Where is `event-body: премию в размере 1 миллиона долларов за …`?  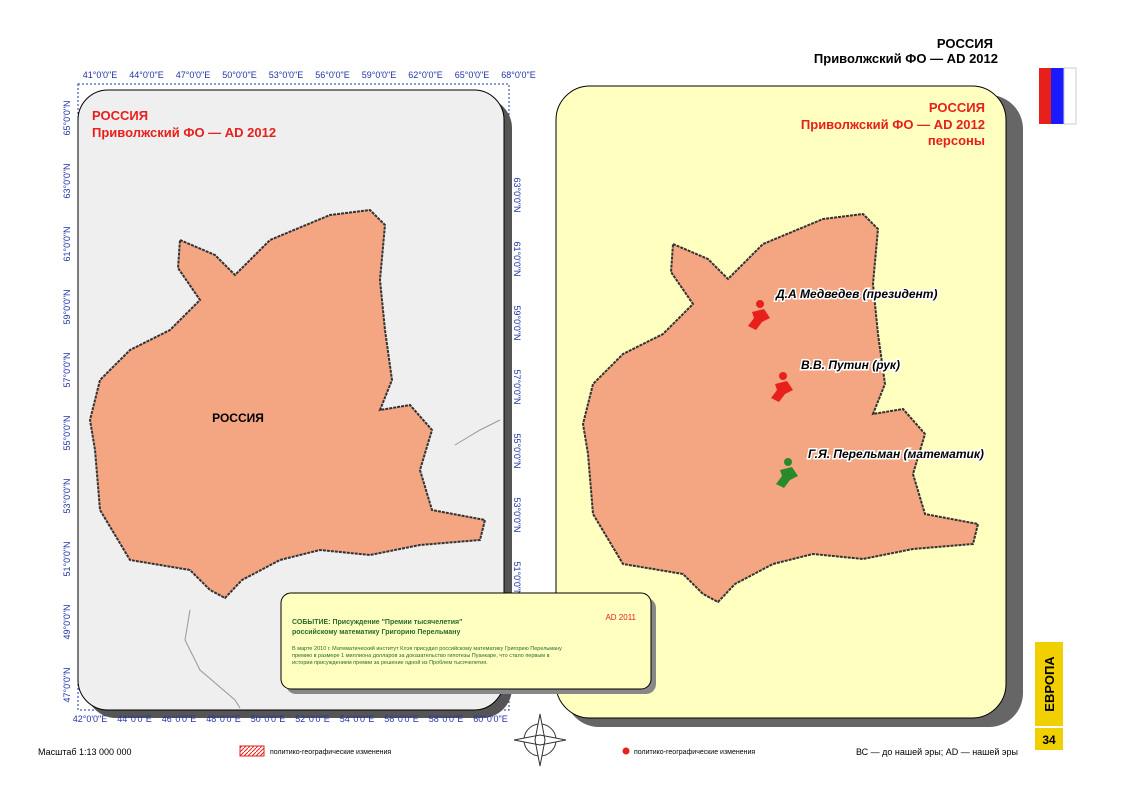
event-body: премию в размере 1 миллиона долларов за … is located at coordinates (421, 656).